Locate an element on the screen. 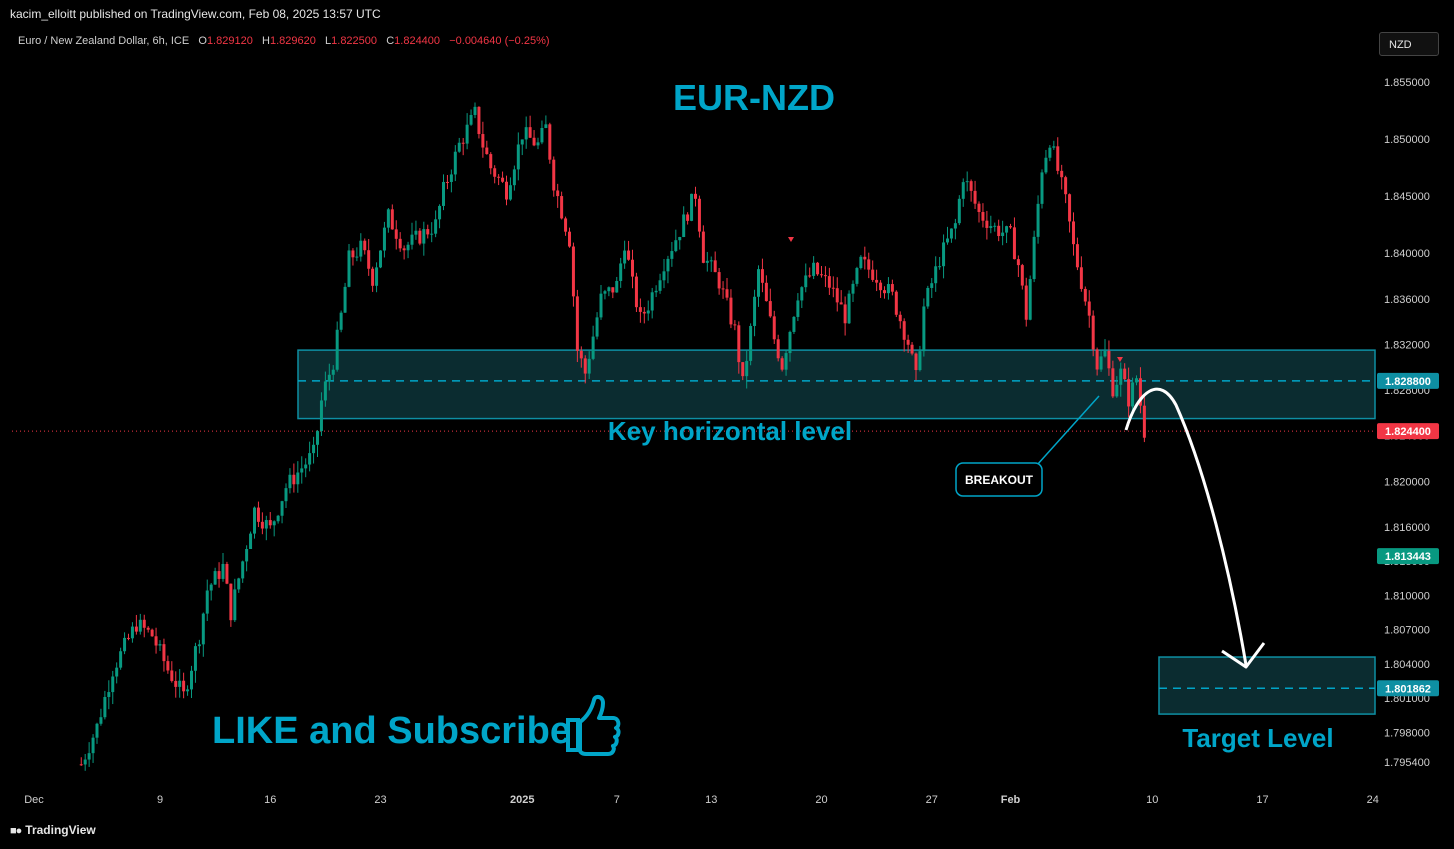 The image size is (1454, 849). price-badge-label: 1.813443 is located at coordinates (1408, 557).